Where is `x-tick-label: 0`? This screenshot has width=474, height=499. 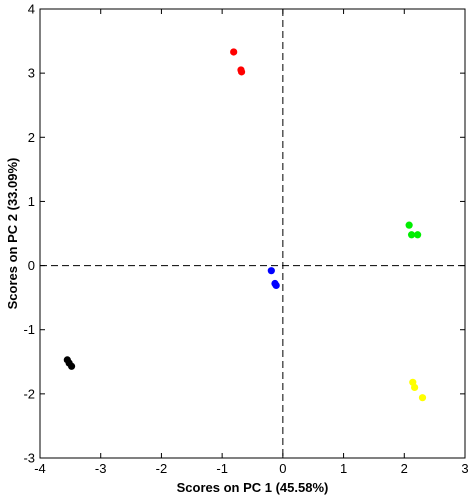 x-tick-label: 0 is located at coordinates (282, 468).